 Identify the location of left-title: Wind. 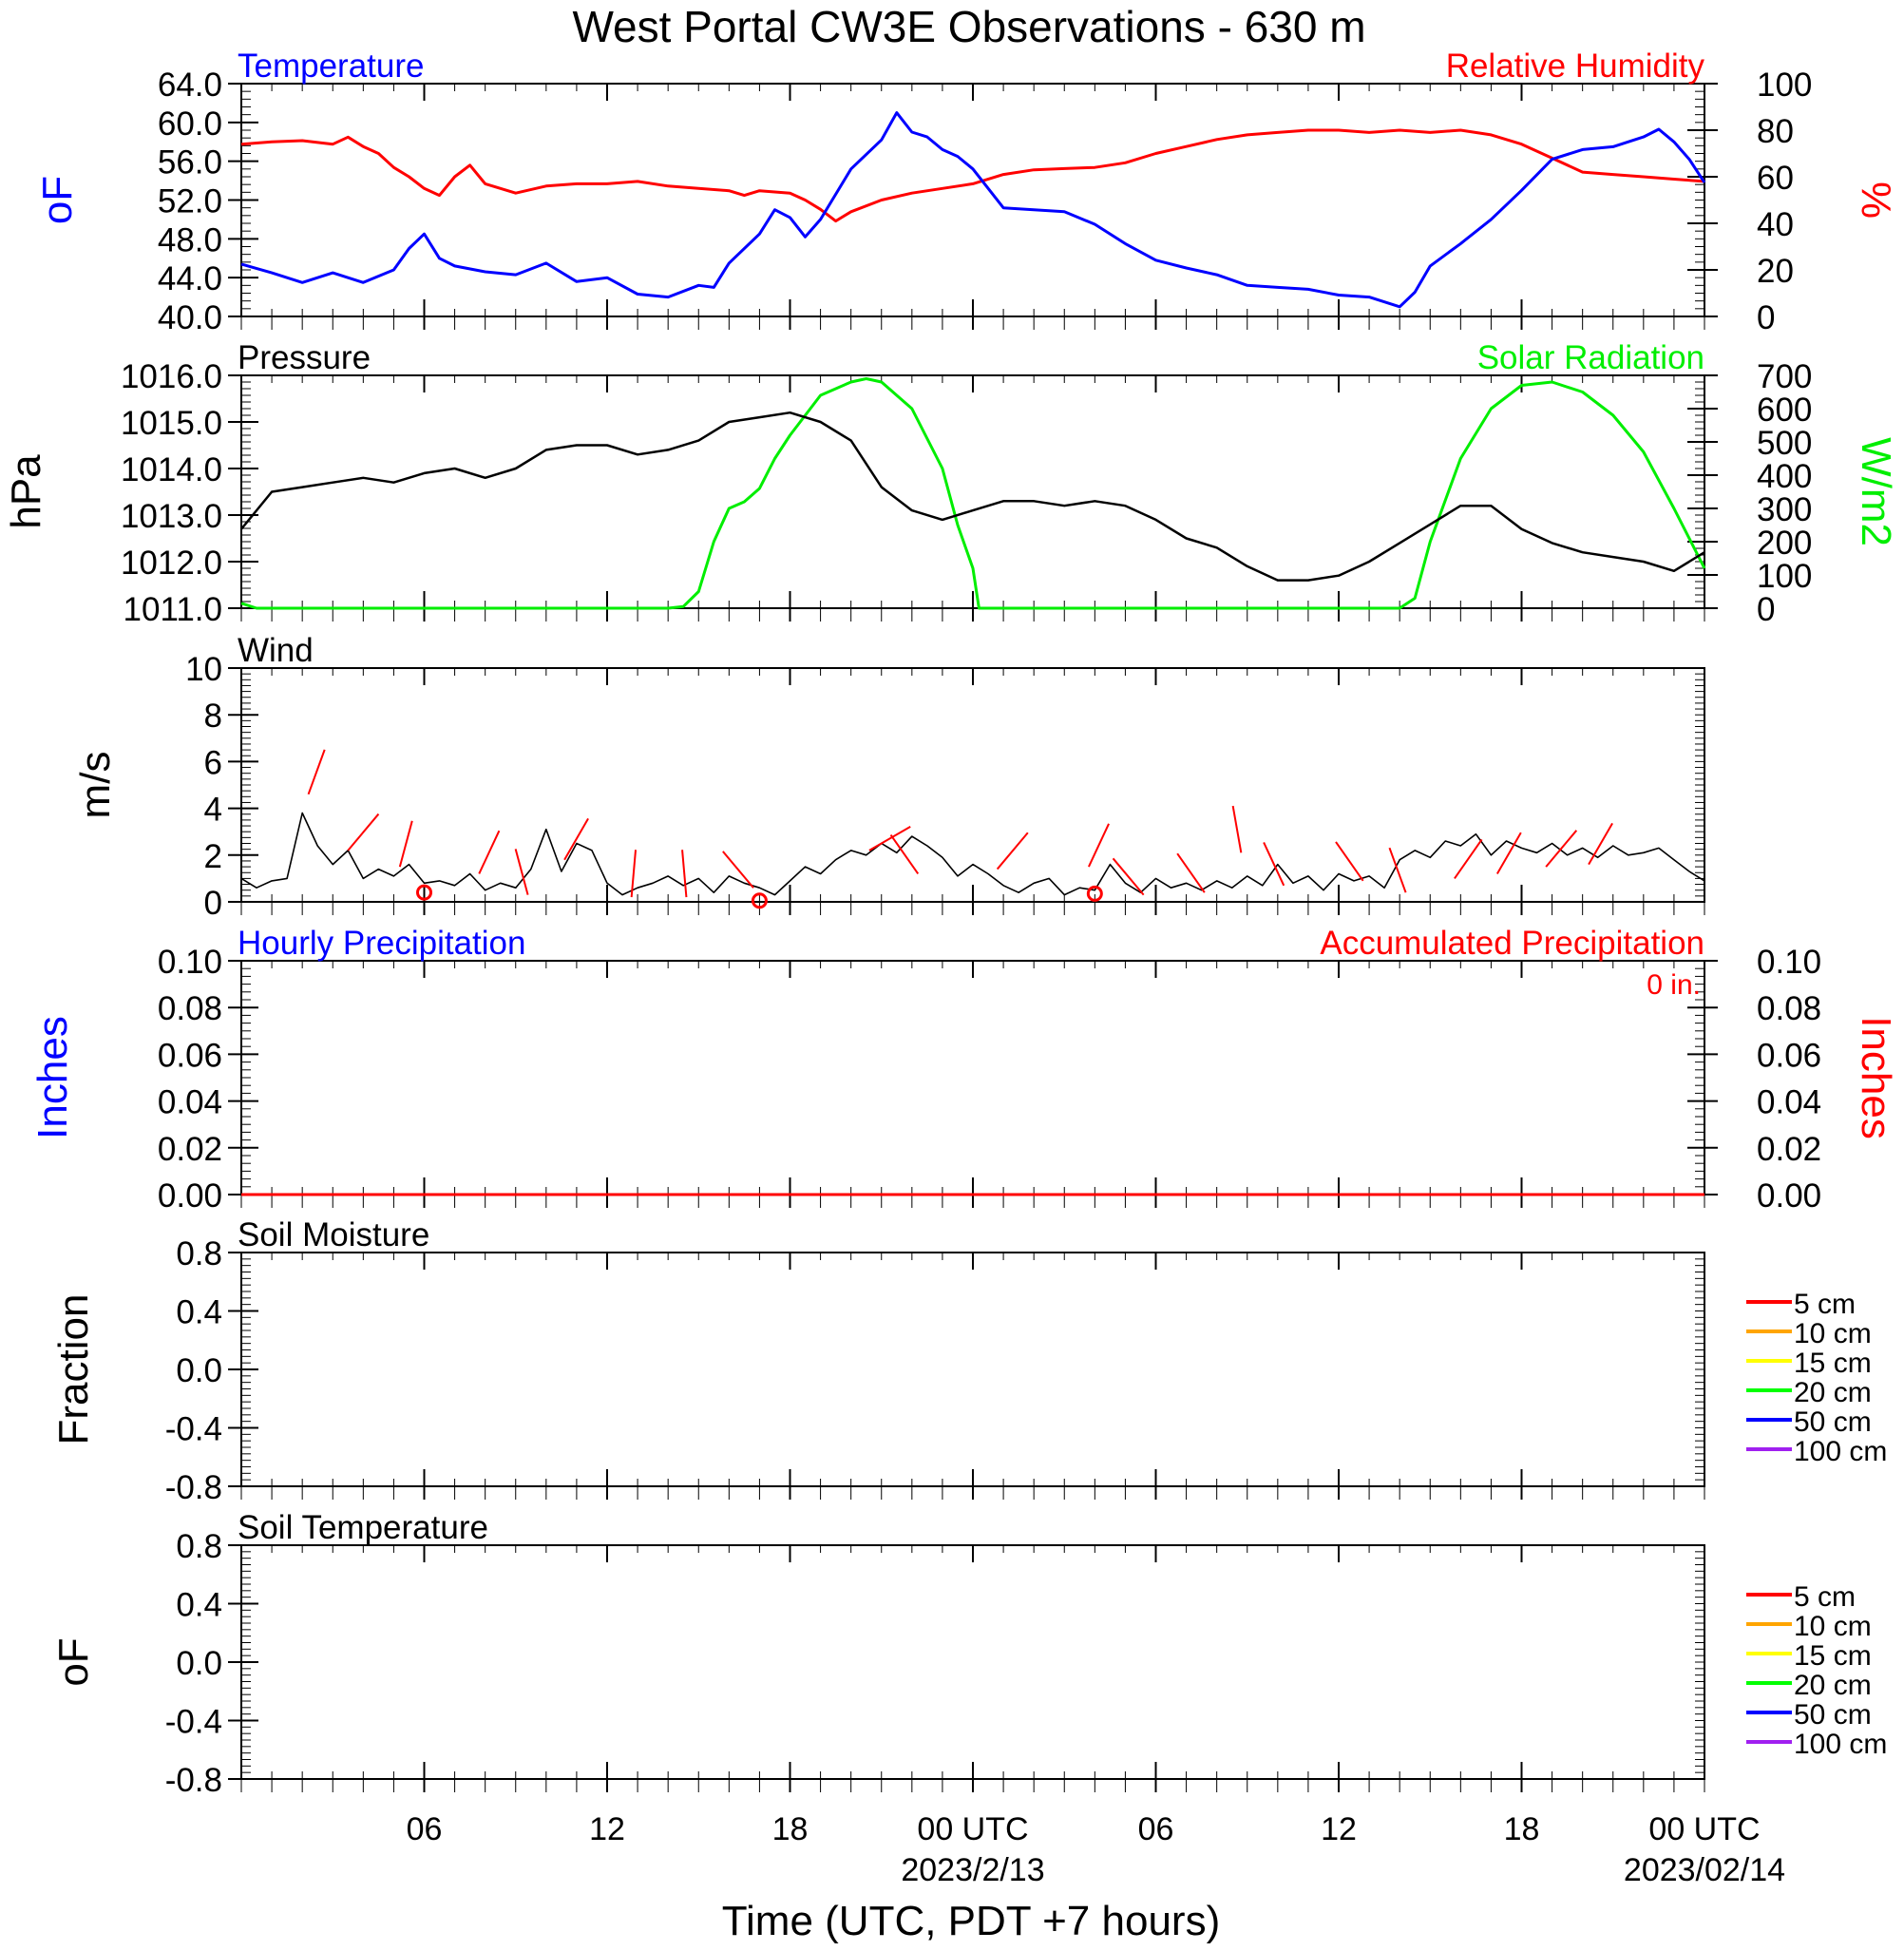
(276, 650).